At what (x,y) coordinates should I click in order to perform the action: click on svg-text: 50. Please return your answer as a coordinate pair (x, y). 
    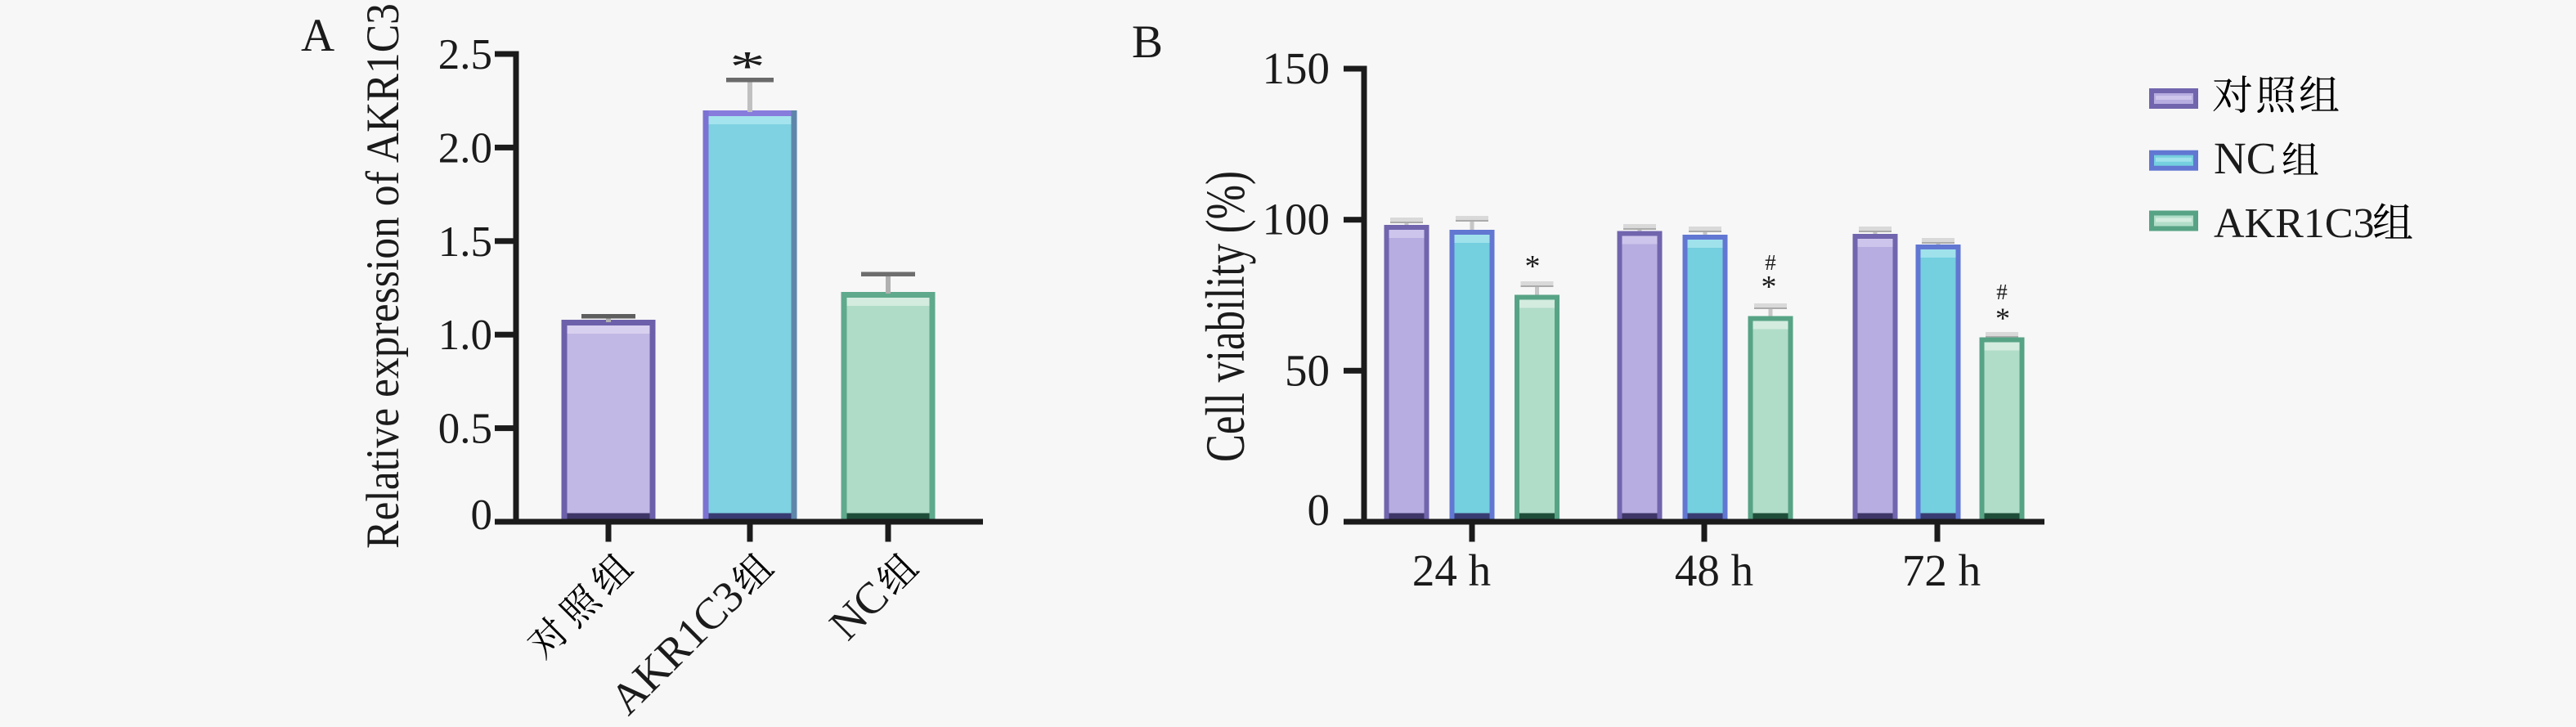
    Looking at the image, I should click on (1308, 370).